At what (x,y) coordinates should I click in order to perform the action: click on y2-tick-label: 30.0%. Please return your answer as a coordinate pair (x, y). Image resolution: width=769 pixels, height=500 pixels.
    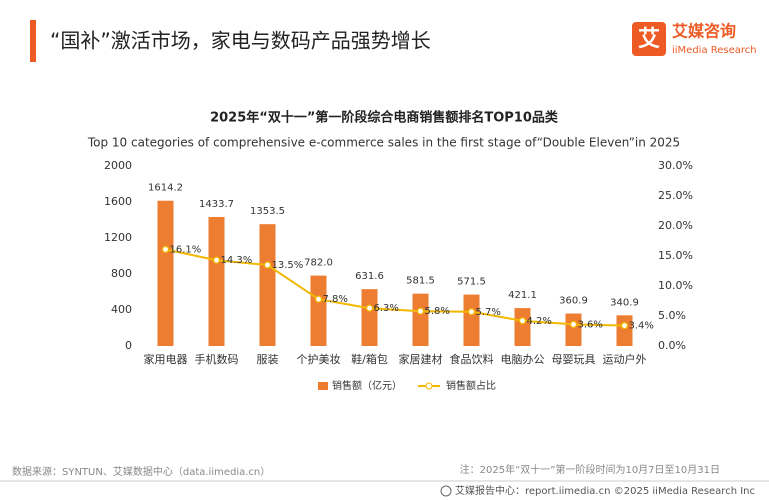
    Looking at the image, I should click on (675, 165).